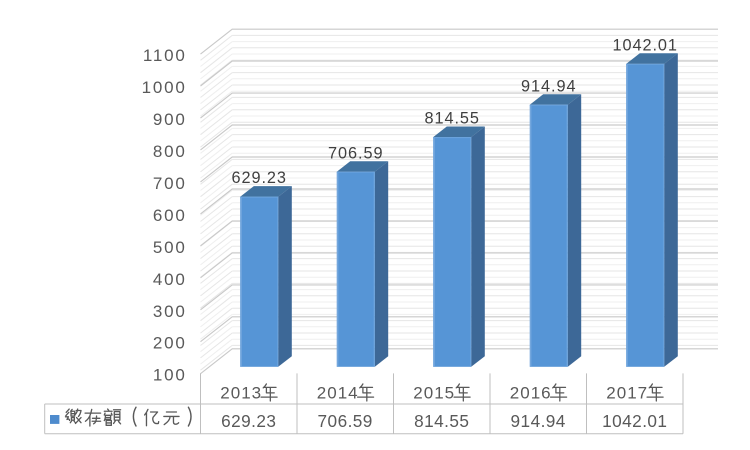  Describe the element at coordinates (170, 247) in the screenshot. I see `svg-text: 500` at that location.